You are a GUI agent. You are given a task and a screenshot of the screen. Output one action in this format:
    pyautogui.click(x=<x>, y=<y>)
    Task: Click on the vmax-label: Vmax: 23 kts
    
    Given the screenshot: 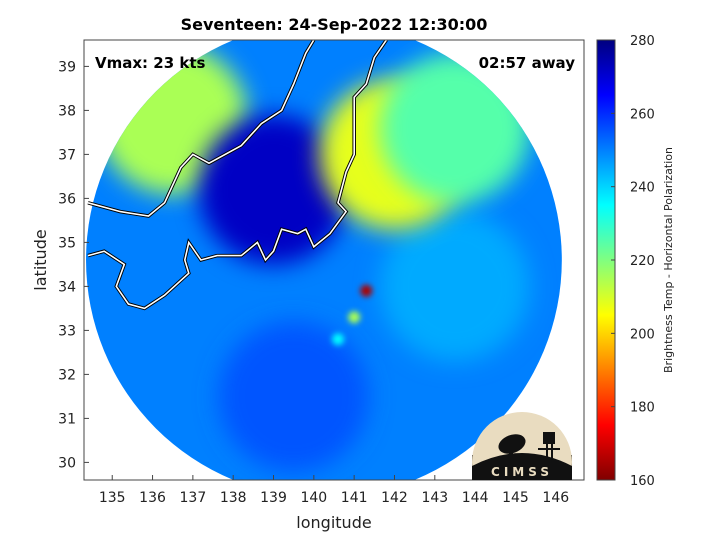 What is the action you would take?
    pyautogui.click(x=150, y=63)
    